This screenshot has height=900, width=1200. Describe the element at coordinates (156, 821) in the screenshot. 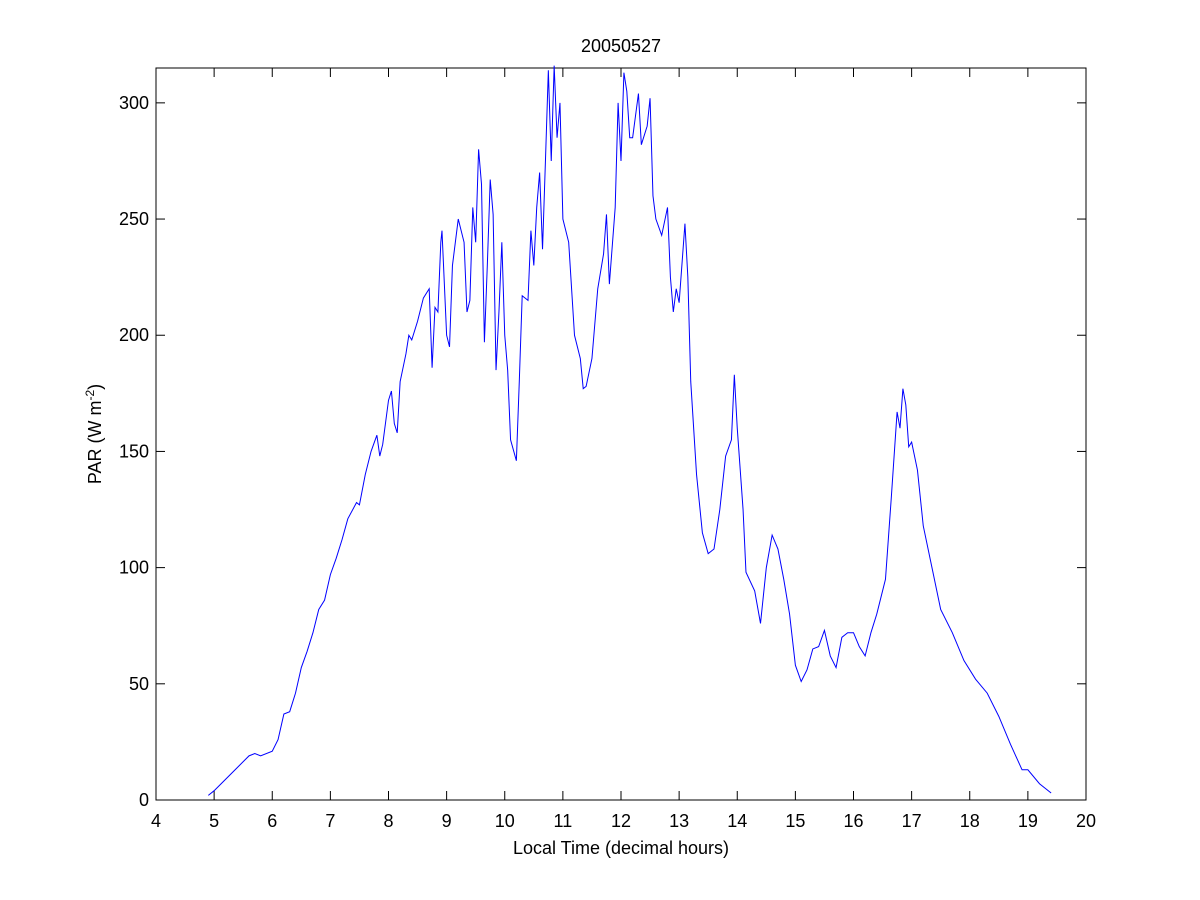

I see `x-tick-label: 4` at that location.